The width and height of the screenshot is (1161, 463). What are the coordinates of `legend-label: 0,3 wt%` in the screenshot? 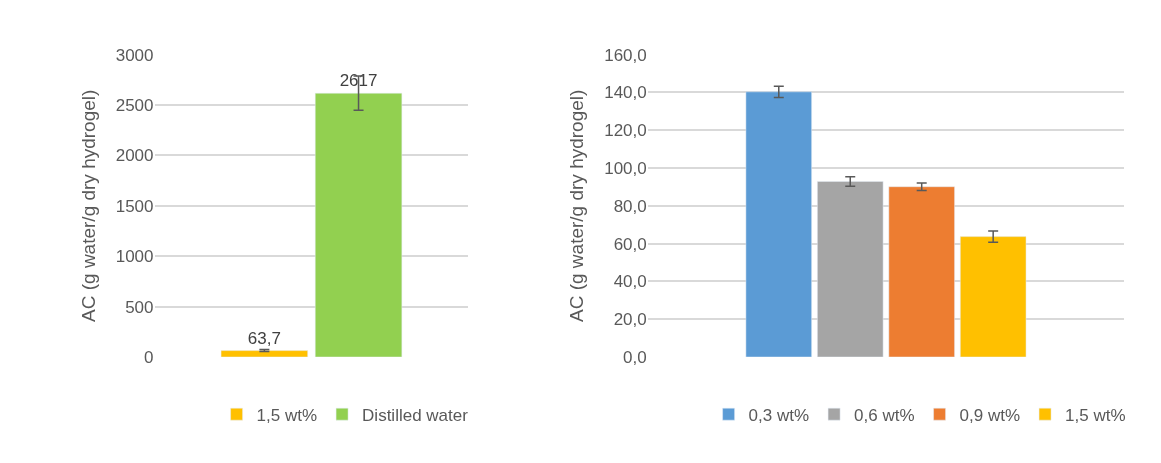 It's located at (779, 415).